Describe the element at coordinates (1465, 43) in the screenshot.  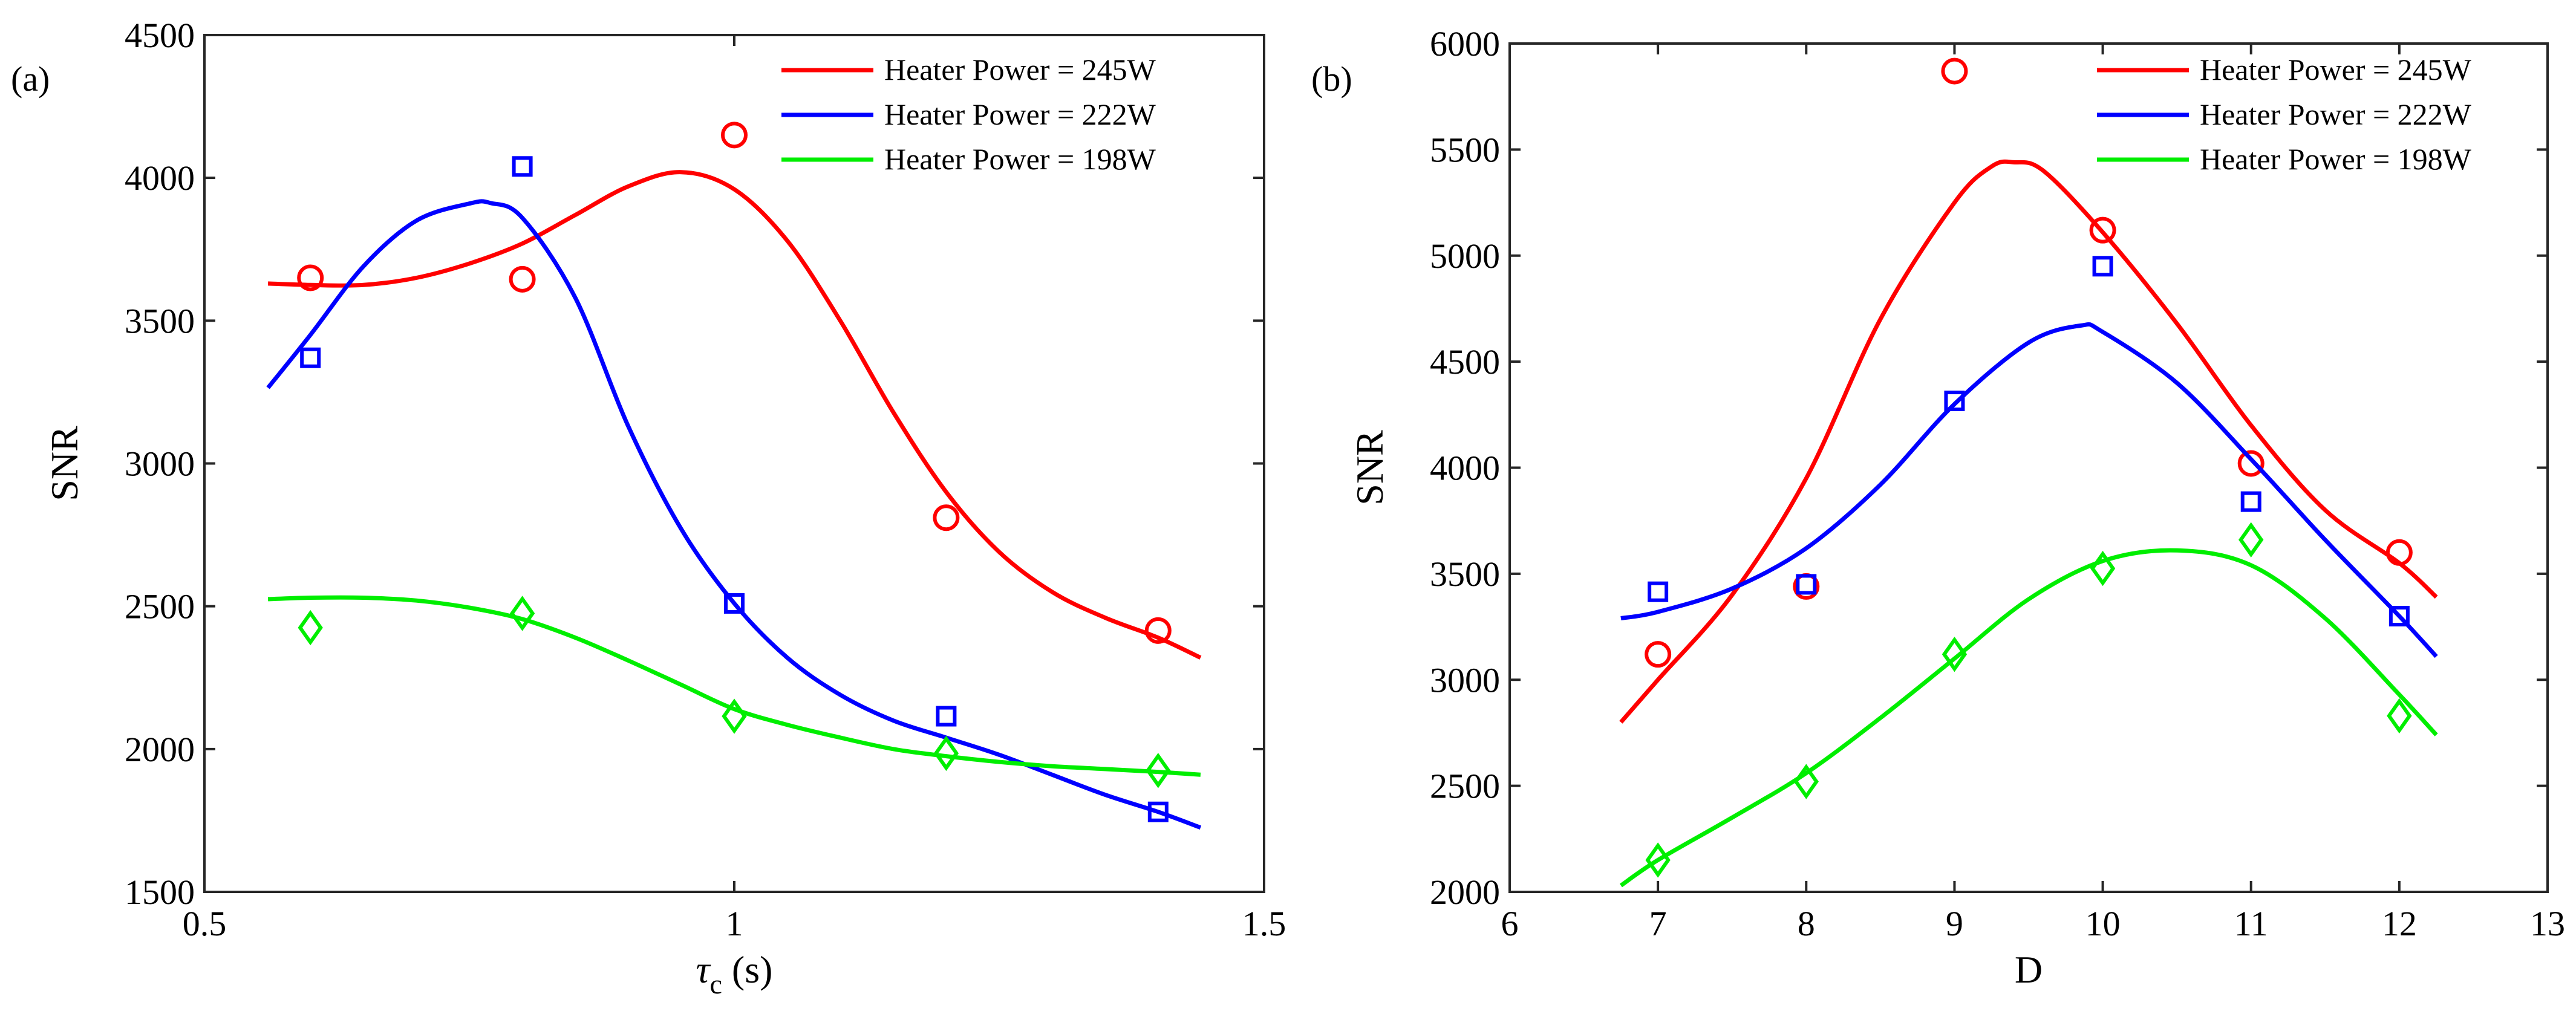
I see `y-tick-label: 6000` at that location.